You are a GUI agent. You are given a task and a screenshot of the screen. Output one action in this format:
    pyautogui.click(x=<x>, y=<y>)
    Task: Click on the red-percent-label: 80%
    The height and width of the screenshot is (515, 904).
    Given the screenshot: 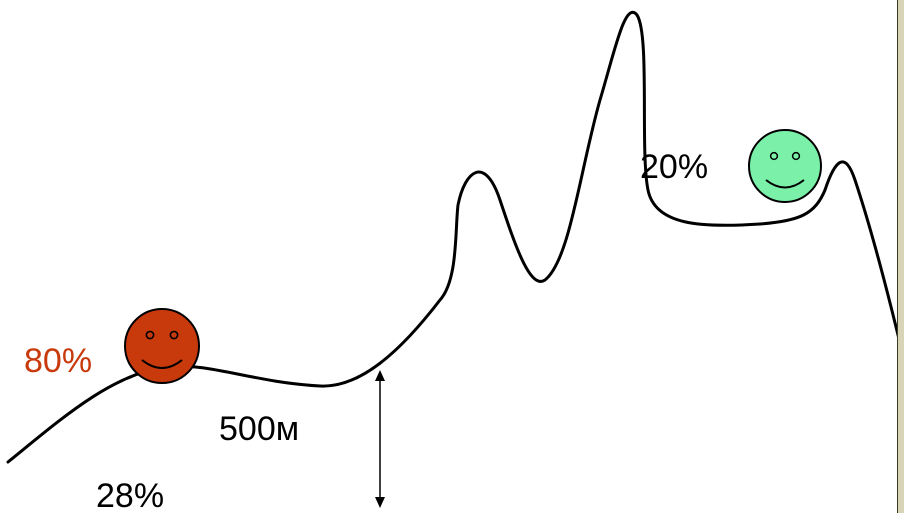 What is the action you would take?
    pyautogui.click(x=58, y=361)
    